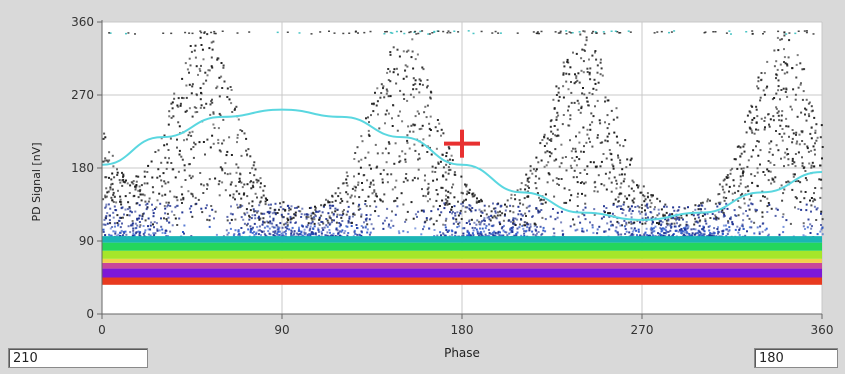 Image resolution: width=845 pixels, height=374 pixels. Describe the element at coordinates (78, 358) in the screenshot. I see `readout-left-field: 210` at that location.